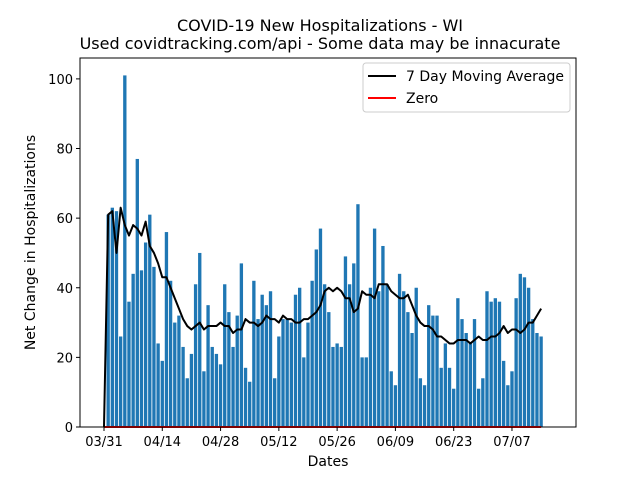 The height and width of the screenshot is (484, 640). Describe the element at coordinates (485, 77) in the screenshot. I see `legend-label-moving-average: 7 Day Moving Average` at that location.